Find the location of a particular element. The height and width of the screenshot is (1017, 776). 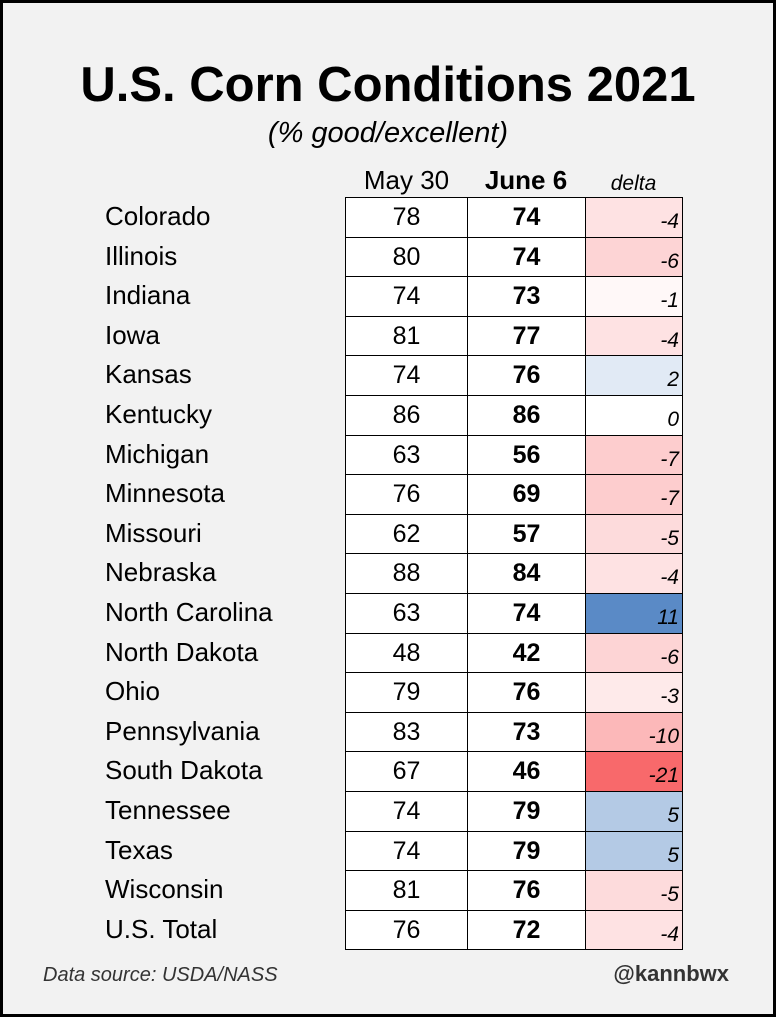

delta-value: 2 is located at coordinates (634, 375).